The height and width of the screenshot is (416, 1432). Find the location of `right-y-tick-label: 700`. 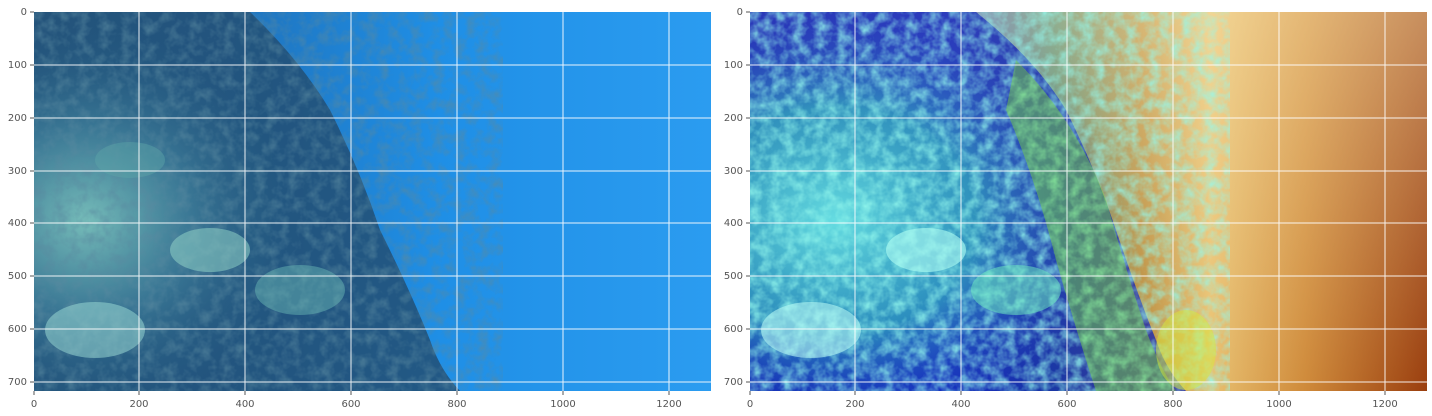

right-y-tick-label: 700 is located at coordinates (733, 382).